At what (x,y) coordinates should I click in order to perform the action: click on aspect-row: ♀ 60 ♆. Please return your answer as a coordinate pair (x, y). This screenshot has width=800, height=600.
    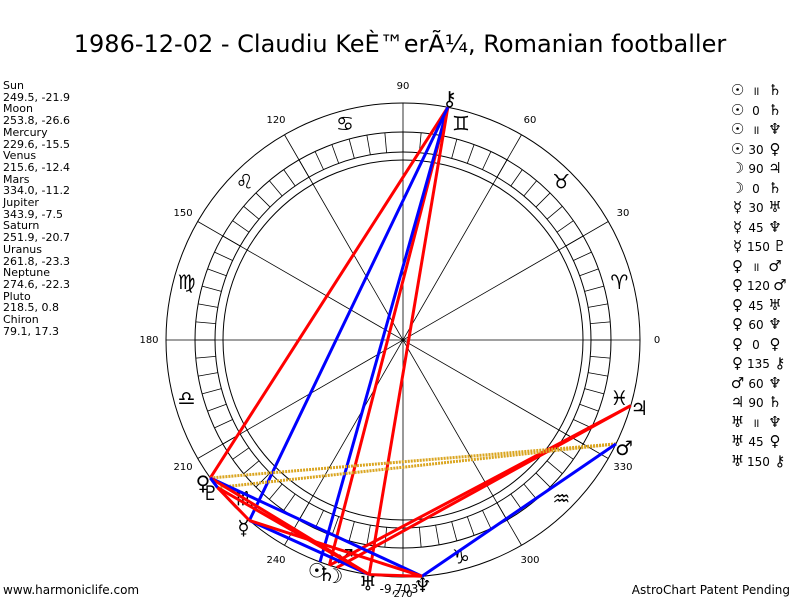
    Looking at the image, I should click on (764, 325).